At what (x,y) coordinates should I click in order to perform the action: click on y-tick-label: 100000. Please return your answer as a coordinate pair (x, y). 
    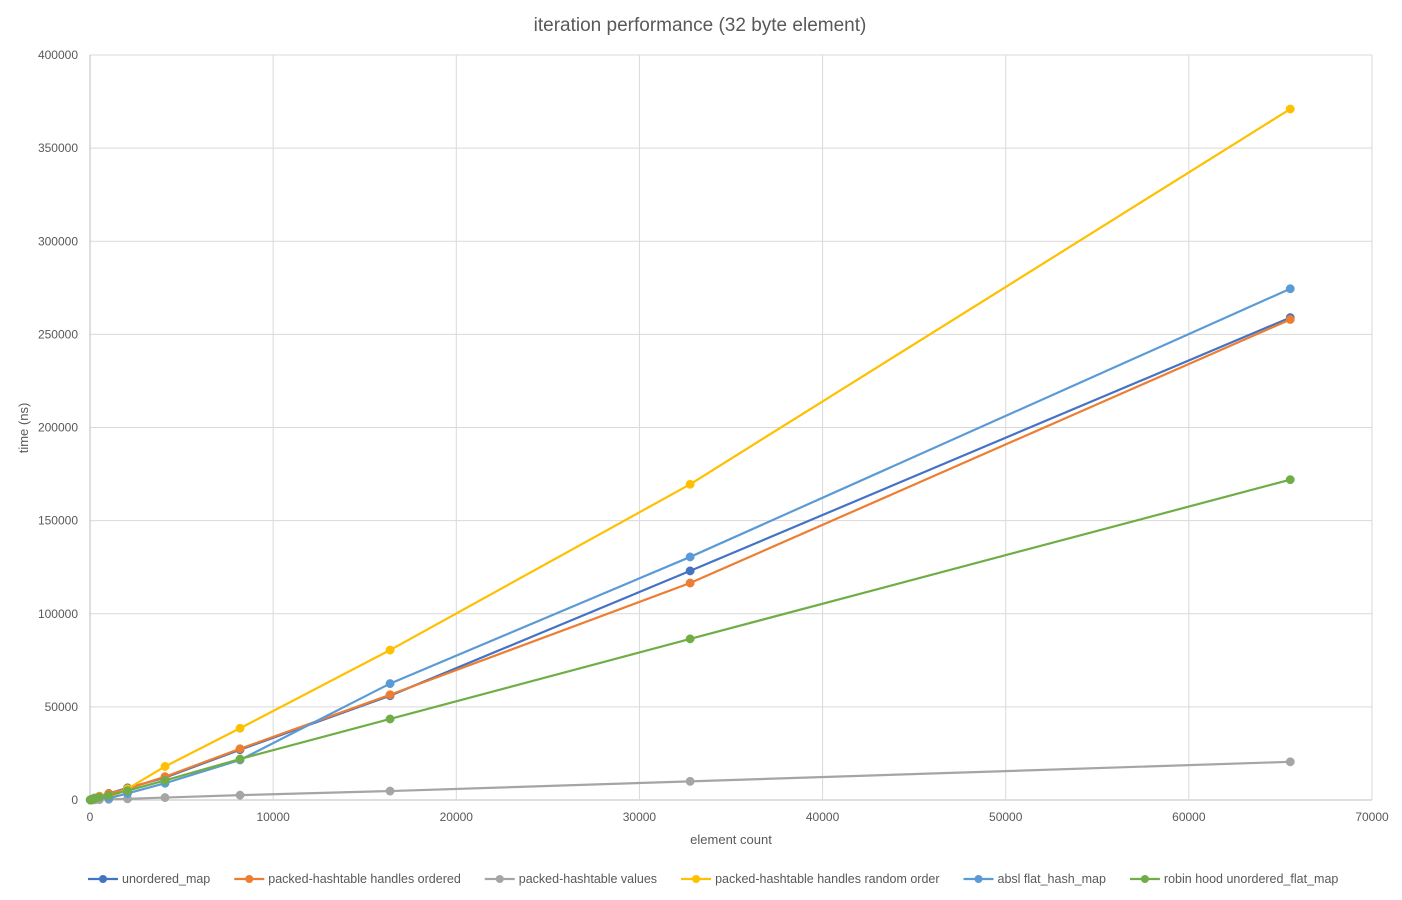
    Looking at the image, I should click on (58, 614).